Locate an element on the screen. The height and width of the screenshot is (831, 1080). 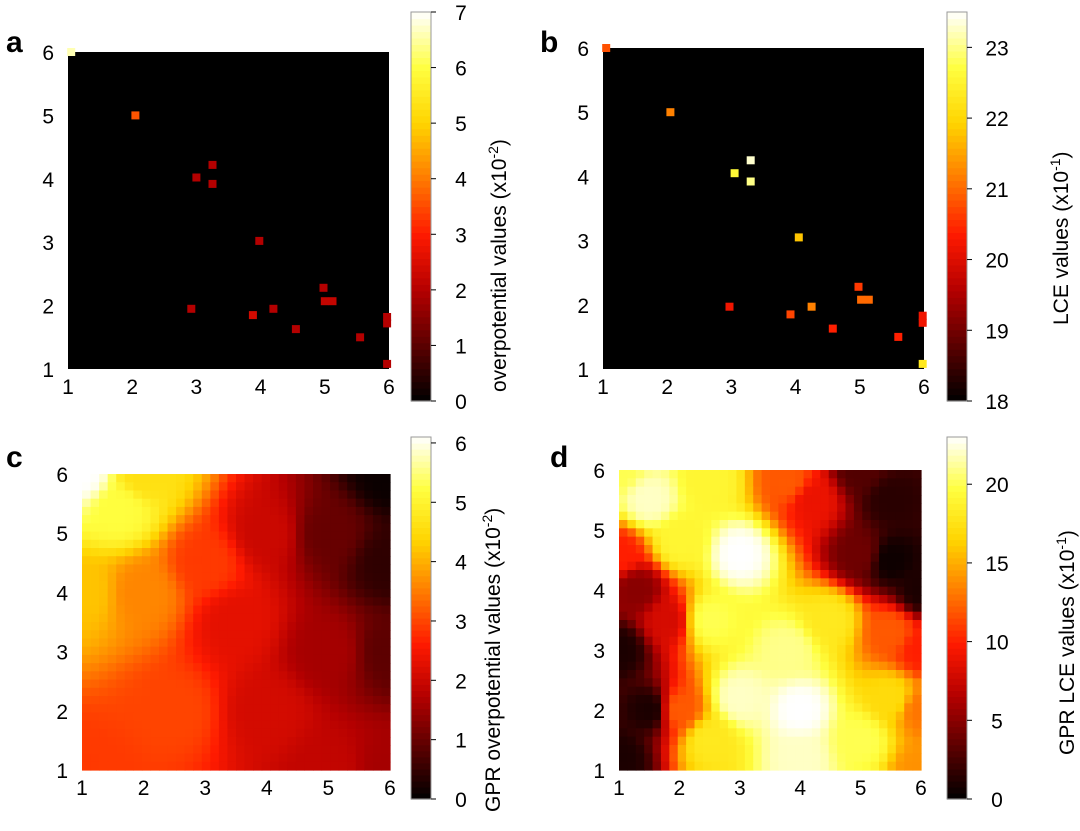
panel-a-colorbar-tick-7: 7 is located at coordinates (461, 13).